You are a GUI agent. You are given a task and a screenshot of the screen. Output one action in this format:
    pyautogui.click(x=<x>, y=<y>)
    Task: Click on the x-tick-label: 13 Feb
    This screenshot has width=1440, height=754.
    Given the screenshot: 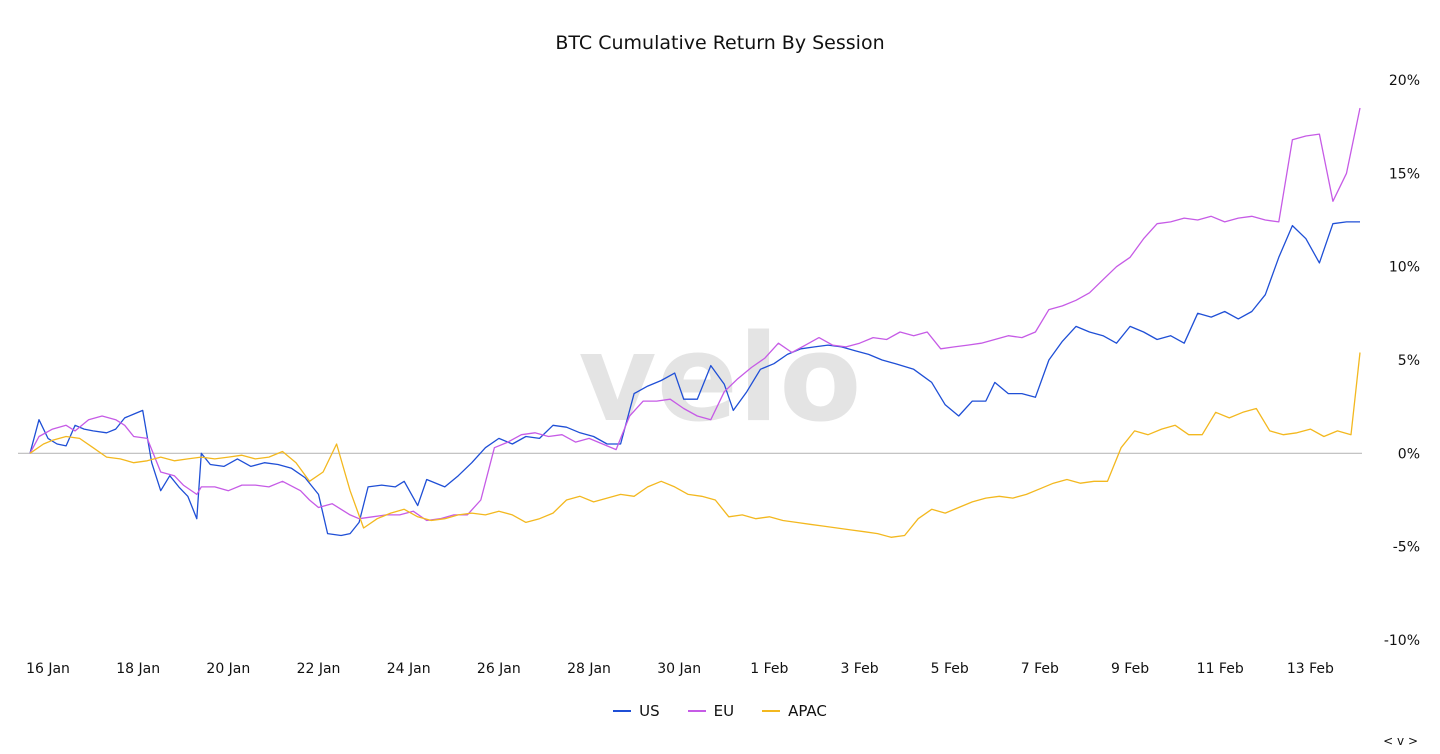 What is the action you would take?
    pyautogui.click(x=1310, y=669)
    